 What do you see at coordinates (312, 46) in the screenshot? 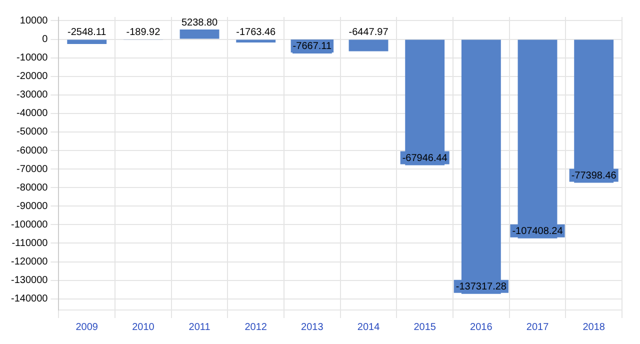
I see `data-label: -7667.11` at bounding box center [312, 46].